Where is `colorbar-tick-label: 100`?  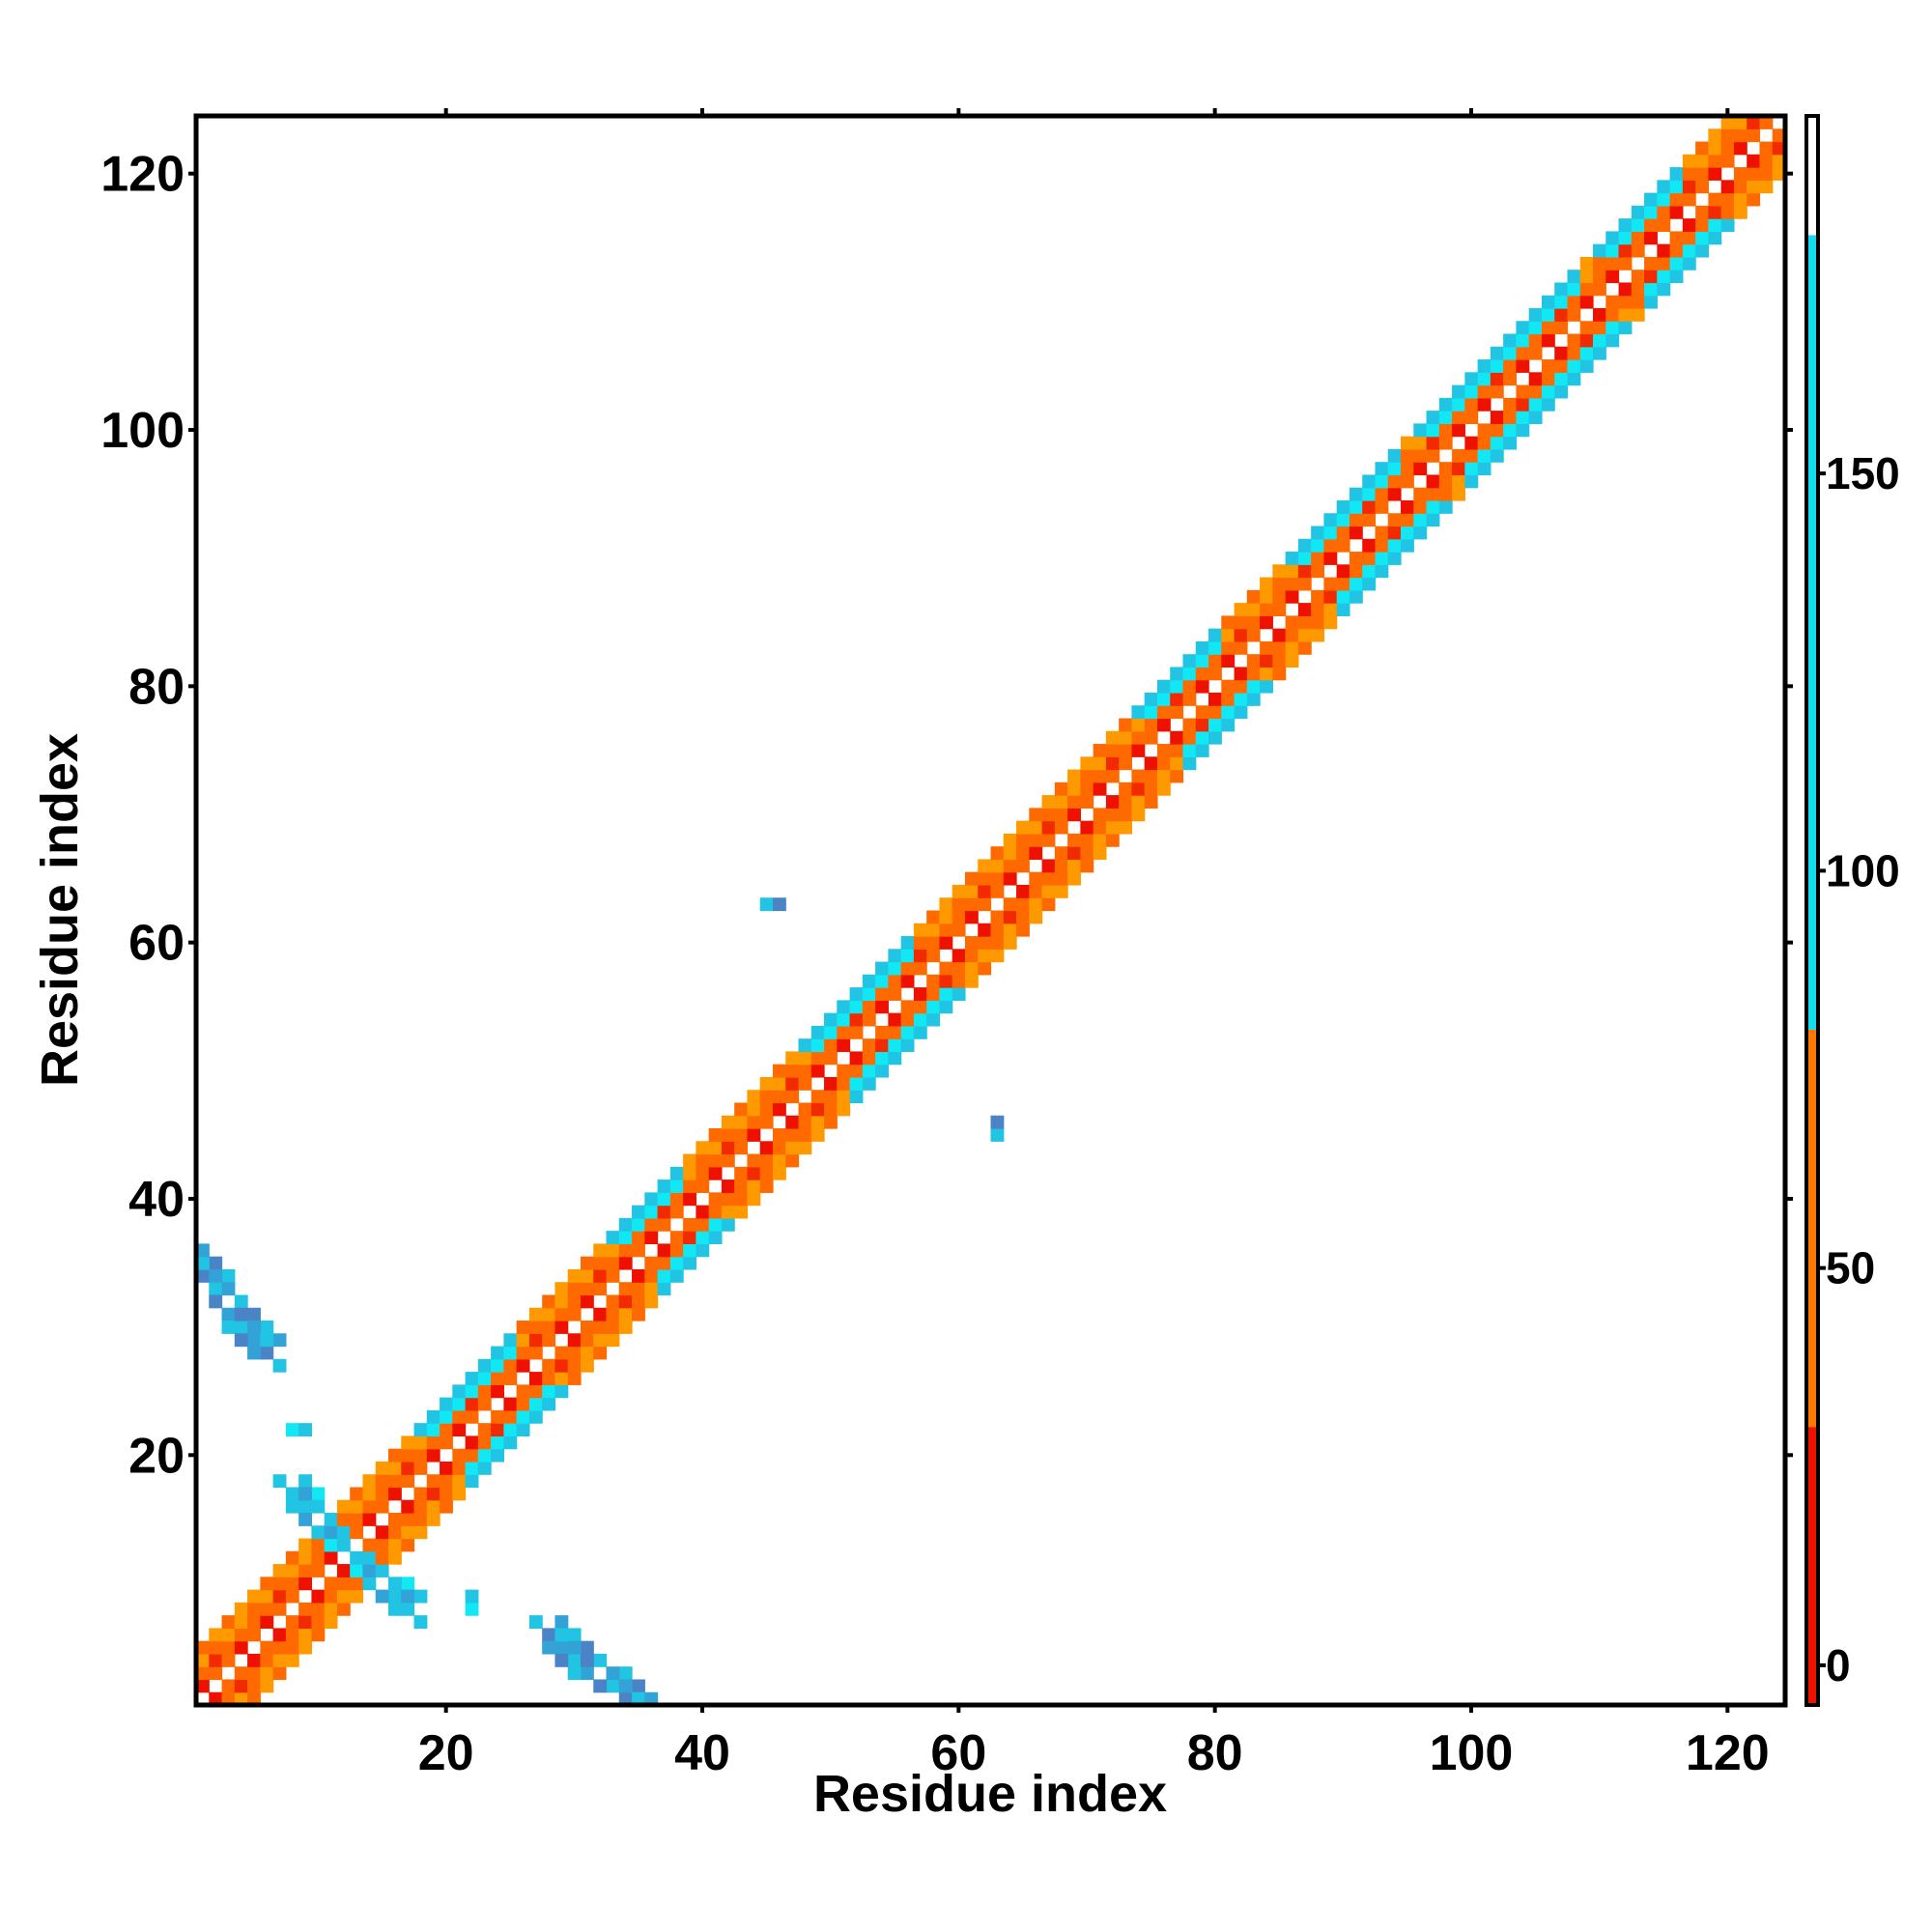 colorbar-tick-label: 100 is located at coordinates (1863, 870).